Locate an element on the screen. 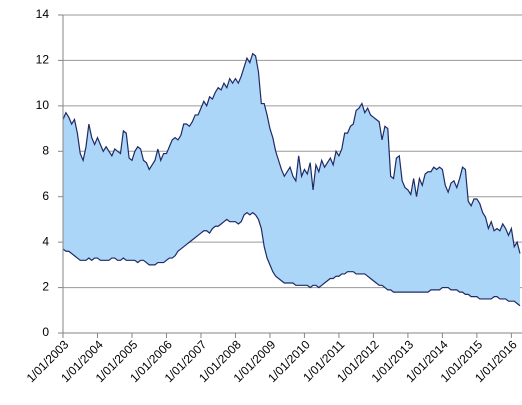  y-tick-label: 0 is located at coordinates (45, 332).